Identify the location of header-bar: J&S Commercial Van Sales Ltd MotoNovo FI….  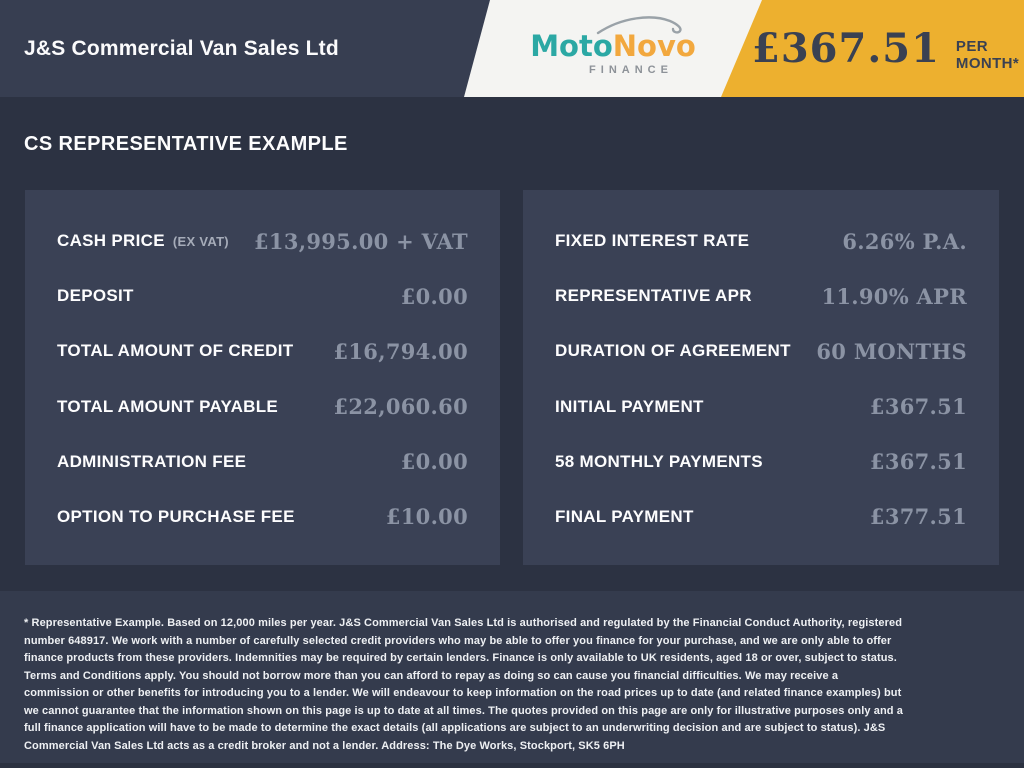
(512, 48).